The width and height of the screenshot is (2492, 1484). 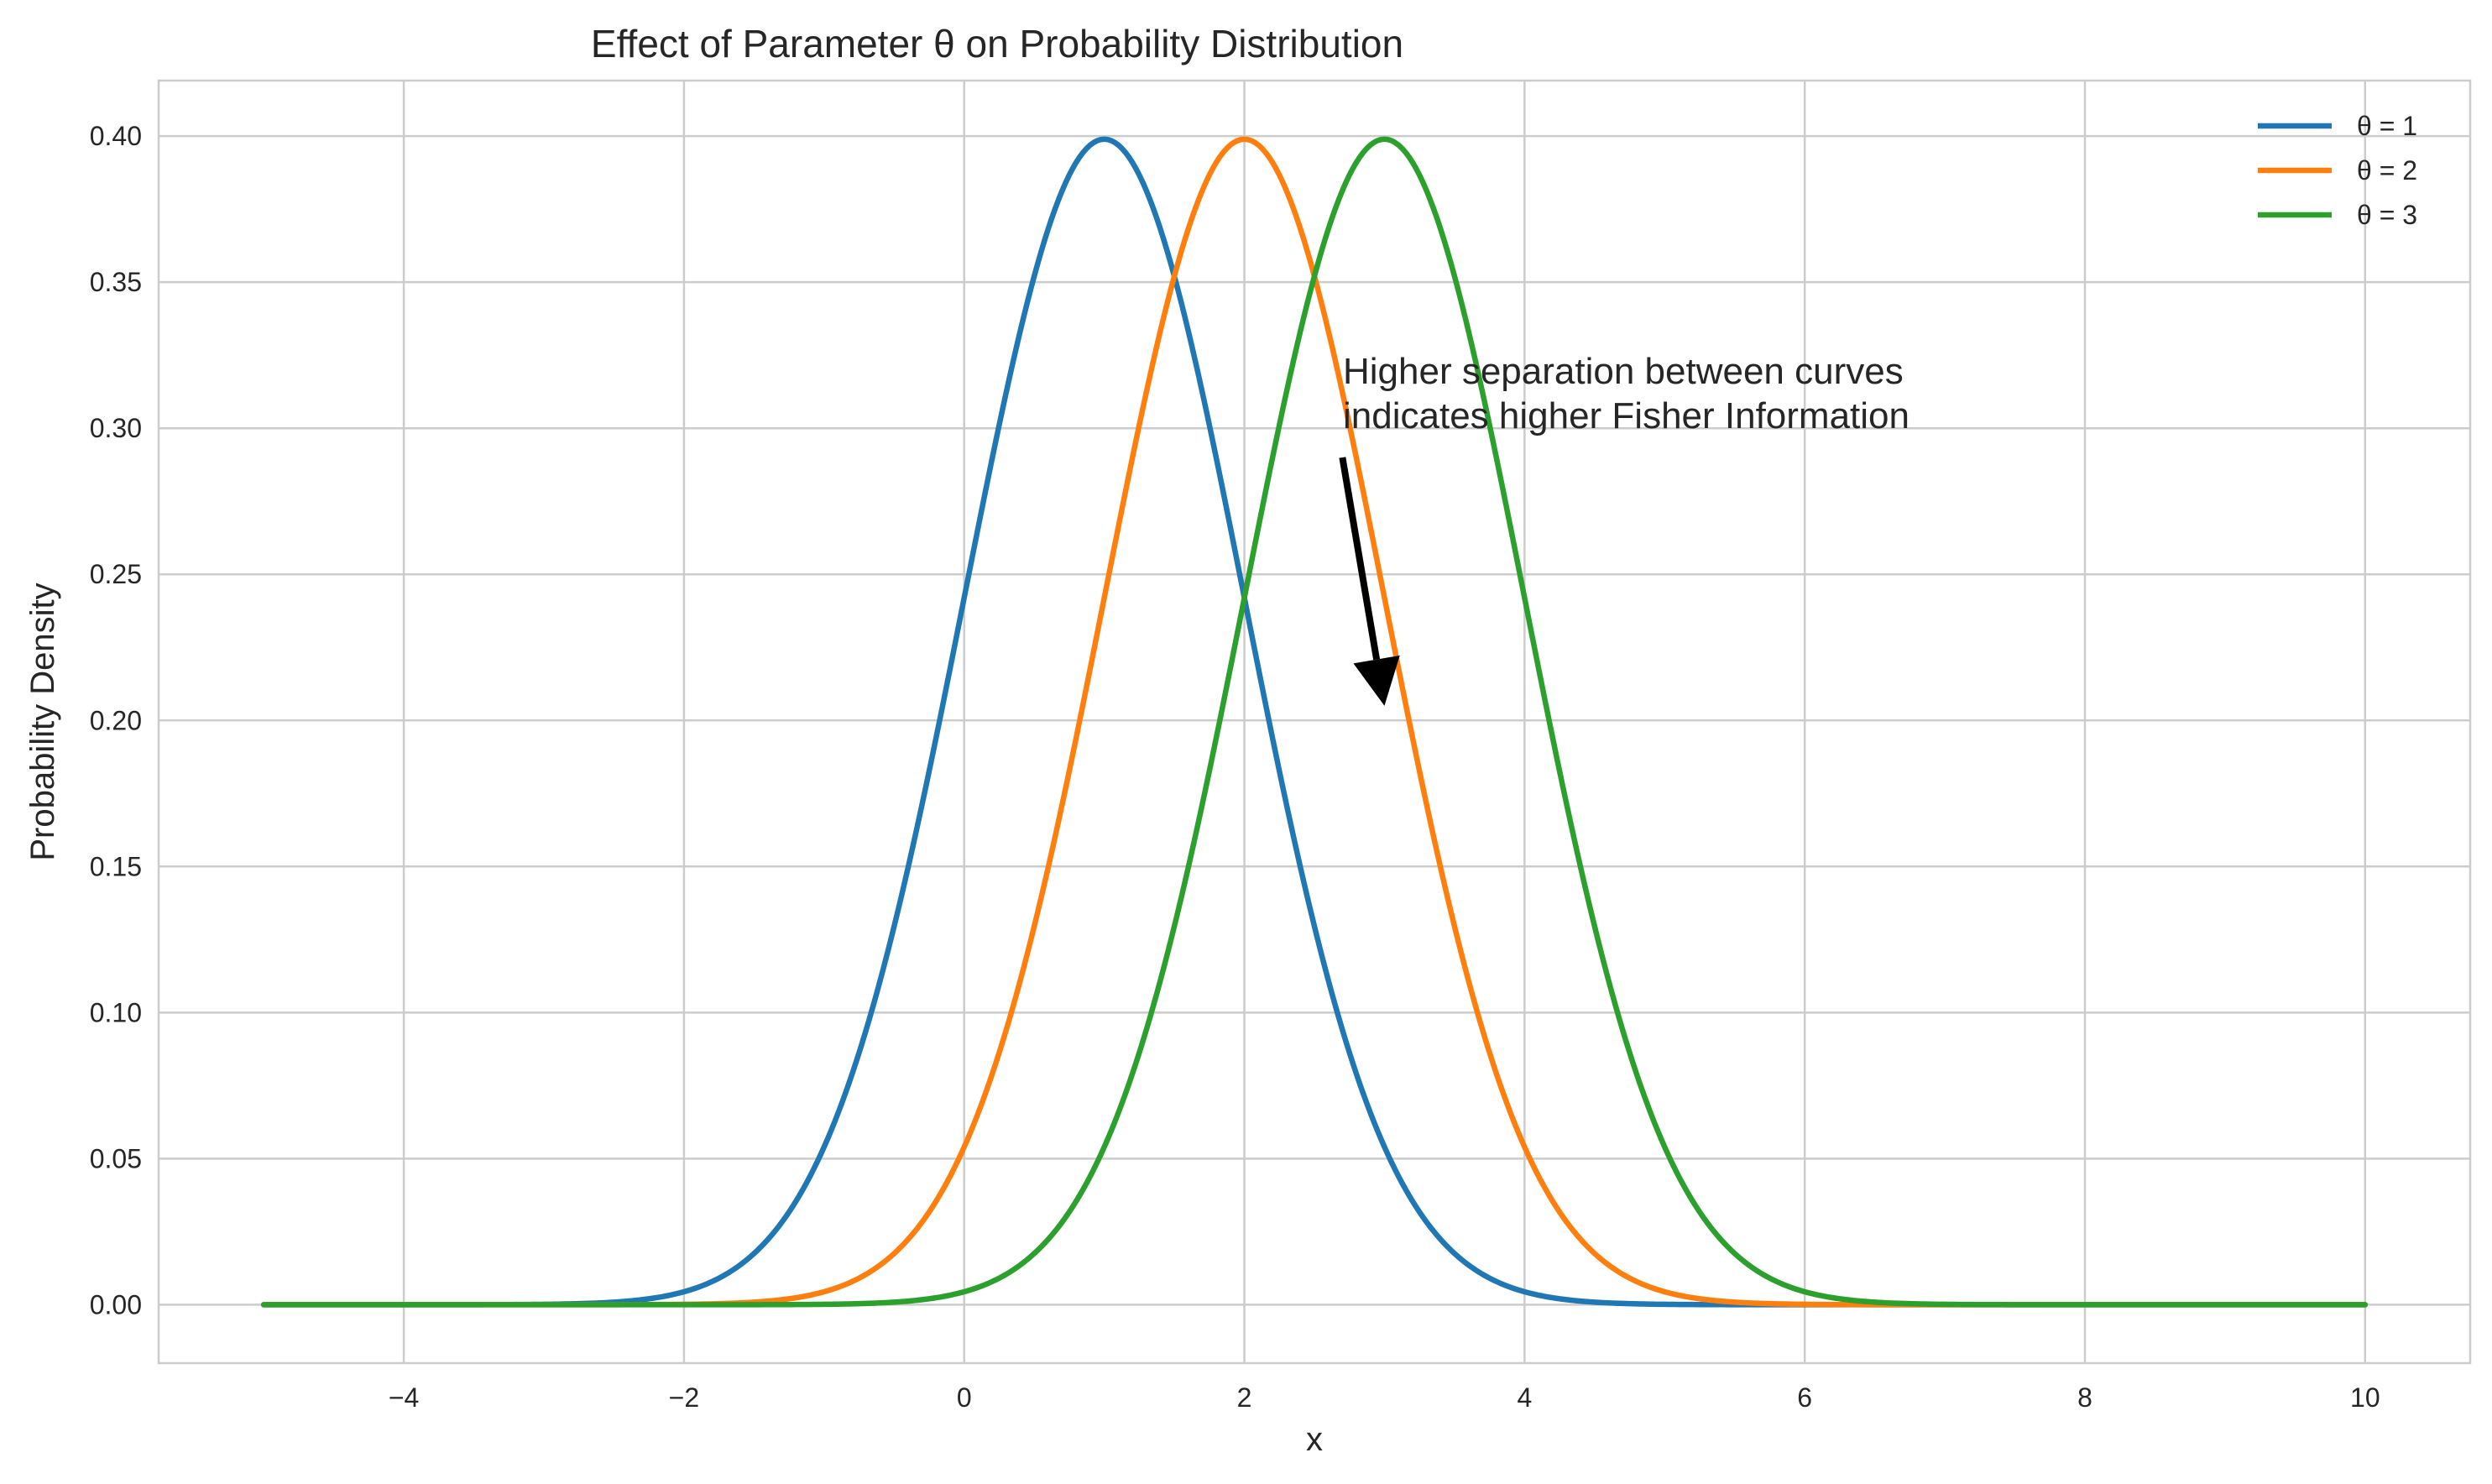 I want to click on x-tick-label: 10, so click(x=2365, y=1397).